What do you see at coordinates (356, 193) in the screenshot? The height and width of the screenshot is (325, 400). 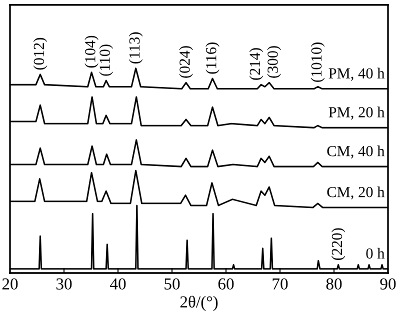 I see `series-label: CM, 20 h` at bounding box center [356, 193].